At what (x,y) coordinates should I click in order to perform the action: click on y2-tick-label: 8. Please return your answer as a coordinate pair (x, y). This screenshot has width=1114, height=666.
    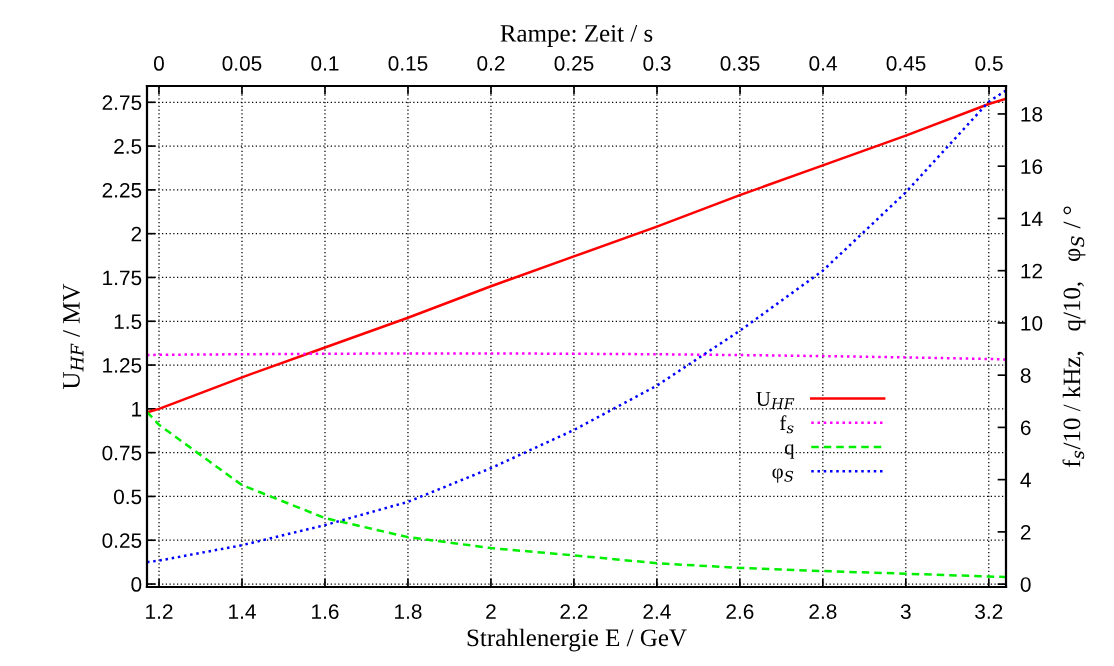
    Looking at the image, I should click on (1025, 375).